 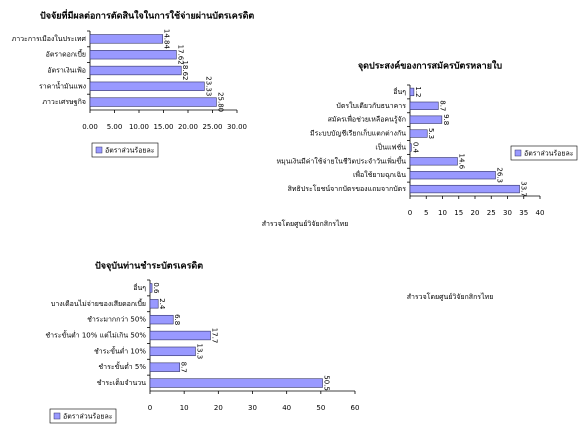 What do you see at coordinates (98, 302) in the screenshot?
I see `y-tick-label: บางเดือนไม่จ่ายของเสียดอกเบี้ย` at bounding box center [98, 302].